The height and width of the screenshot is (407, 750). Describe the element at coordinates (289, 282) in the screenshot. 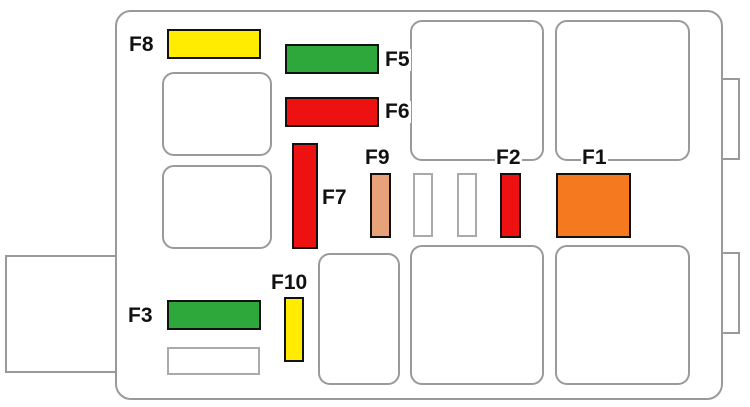

I see `label-f10: F10` at that location.